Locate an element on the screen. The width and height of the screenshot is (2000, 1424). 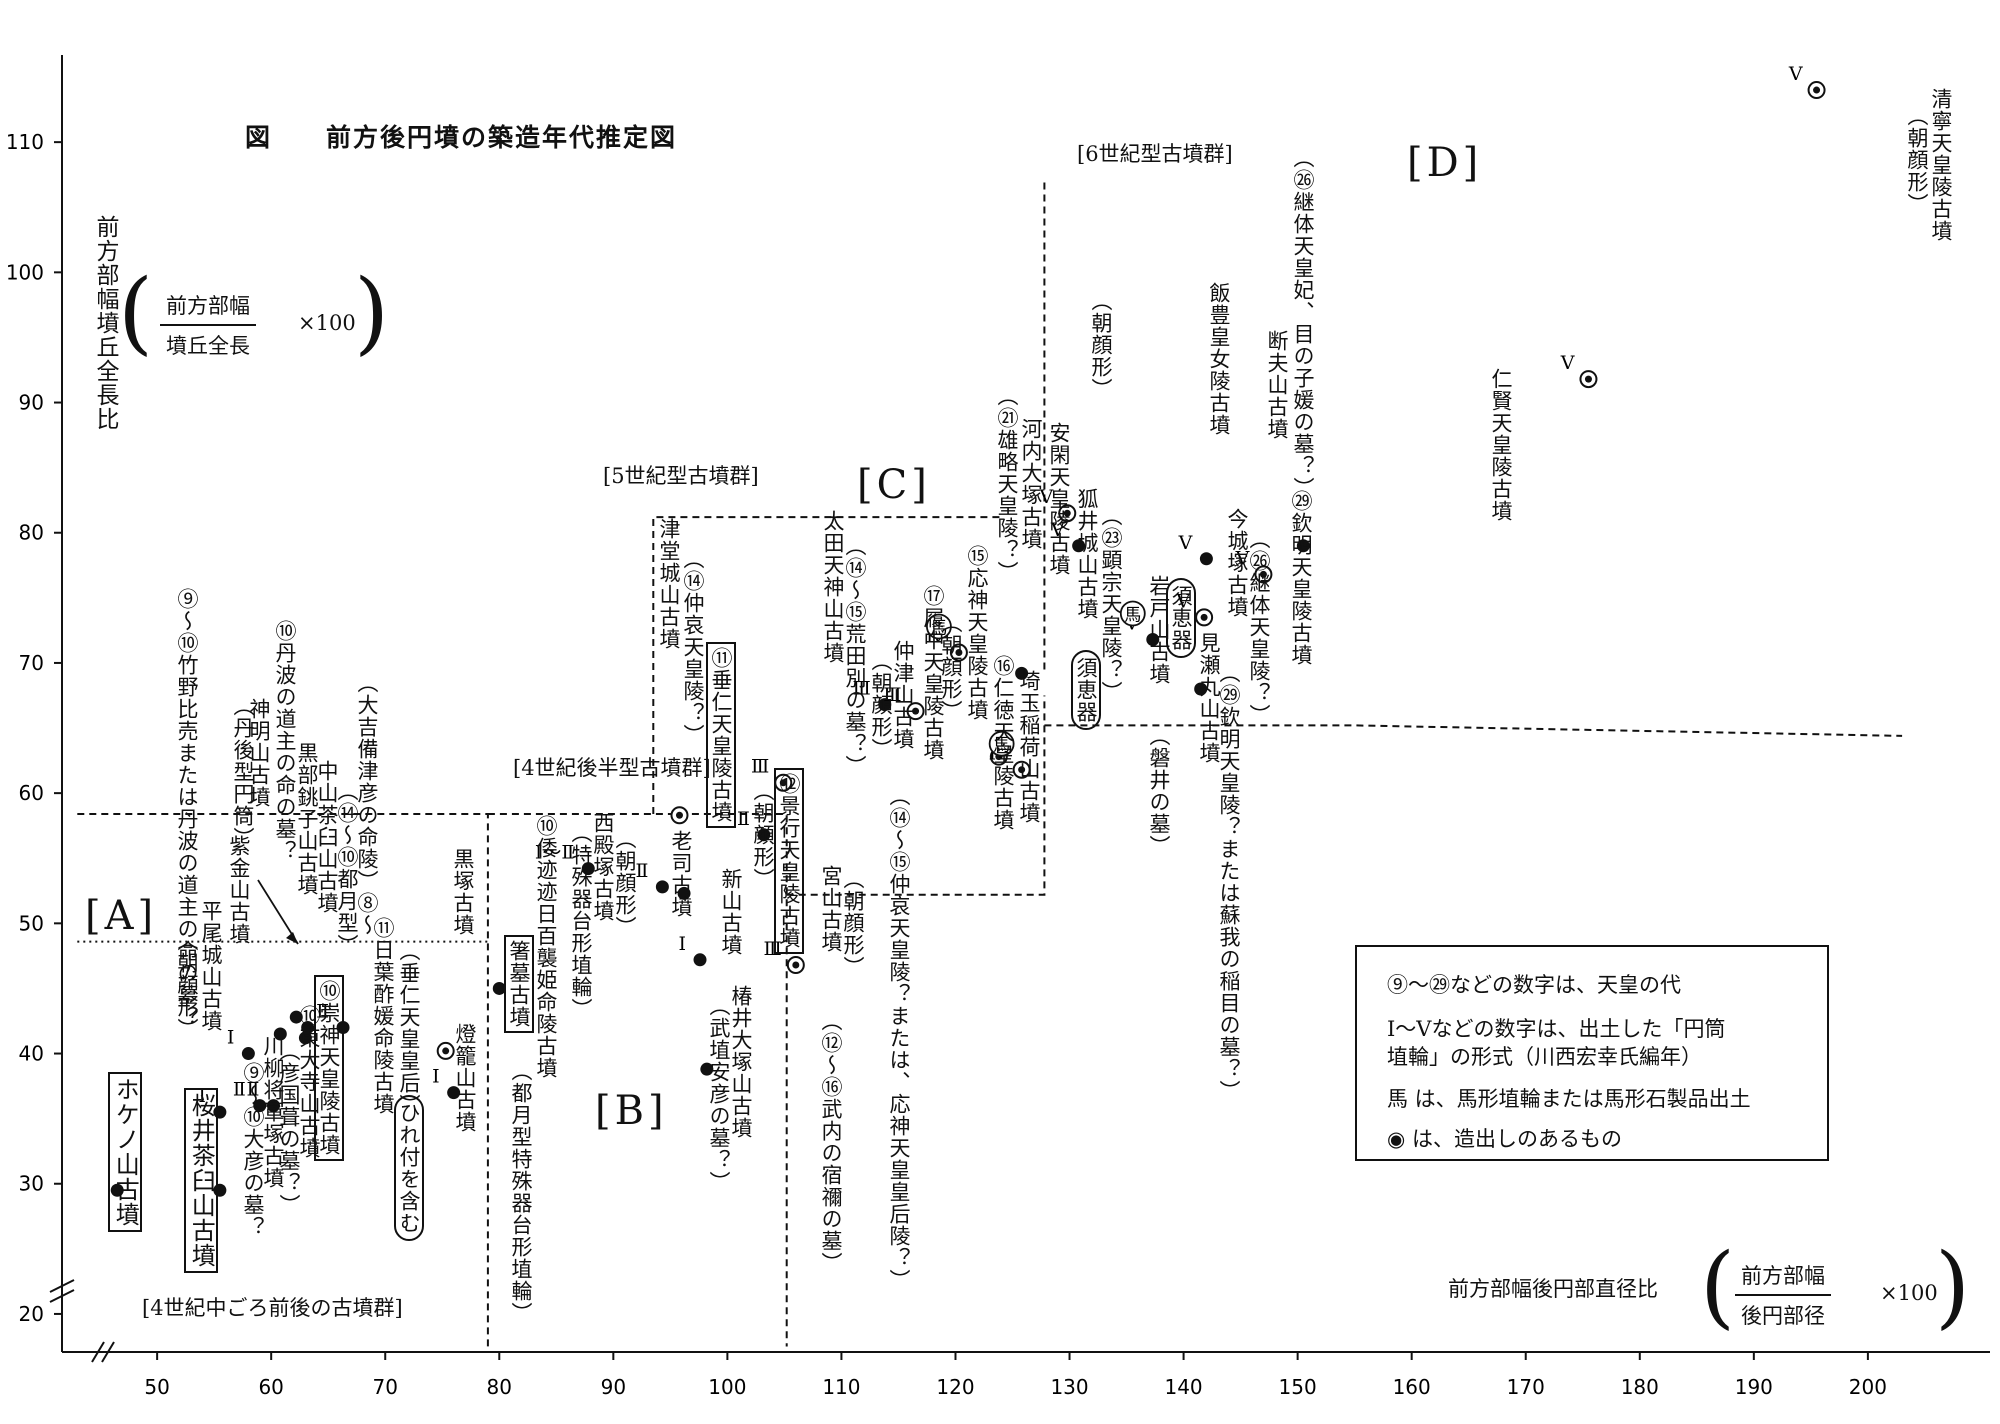
label-hiretsuki-text: ひれ付を含む is located at coordinates (409, 1168).